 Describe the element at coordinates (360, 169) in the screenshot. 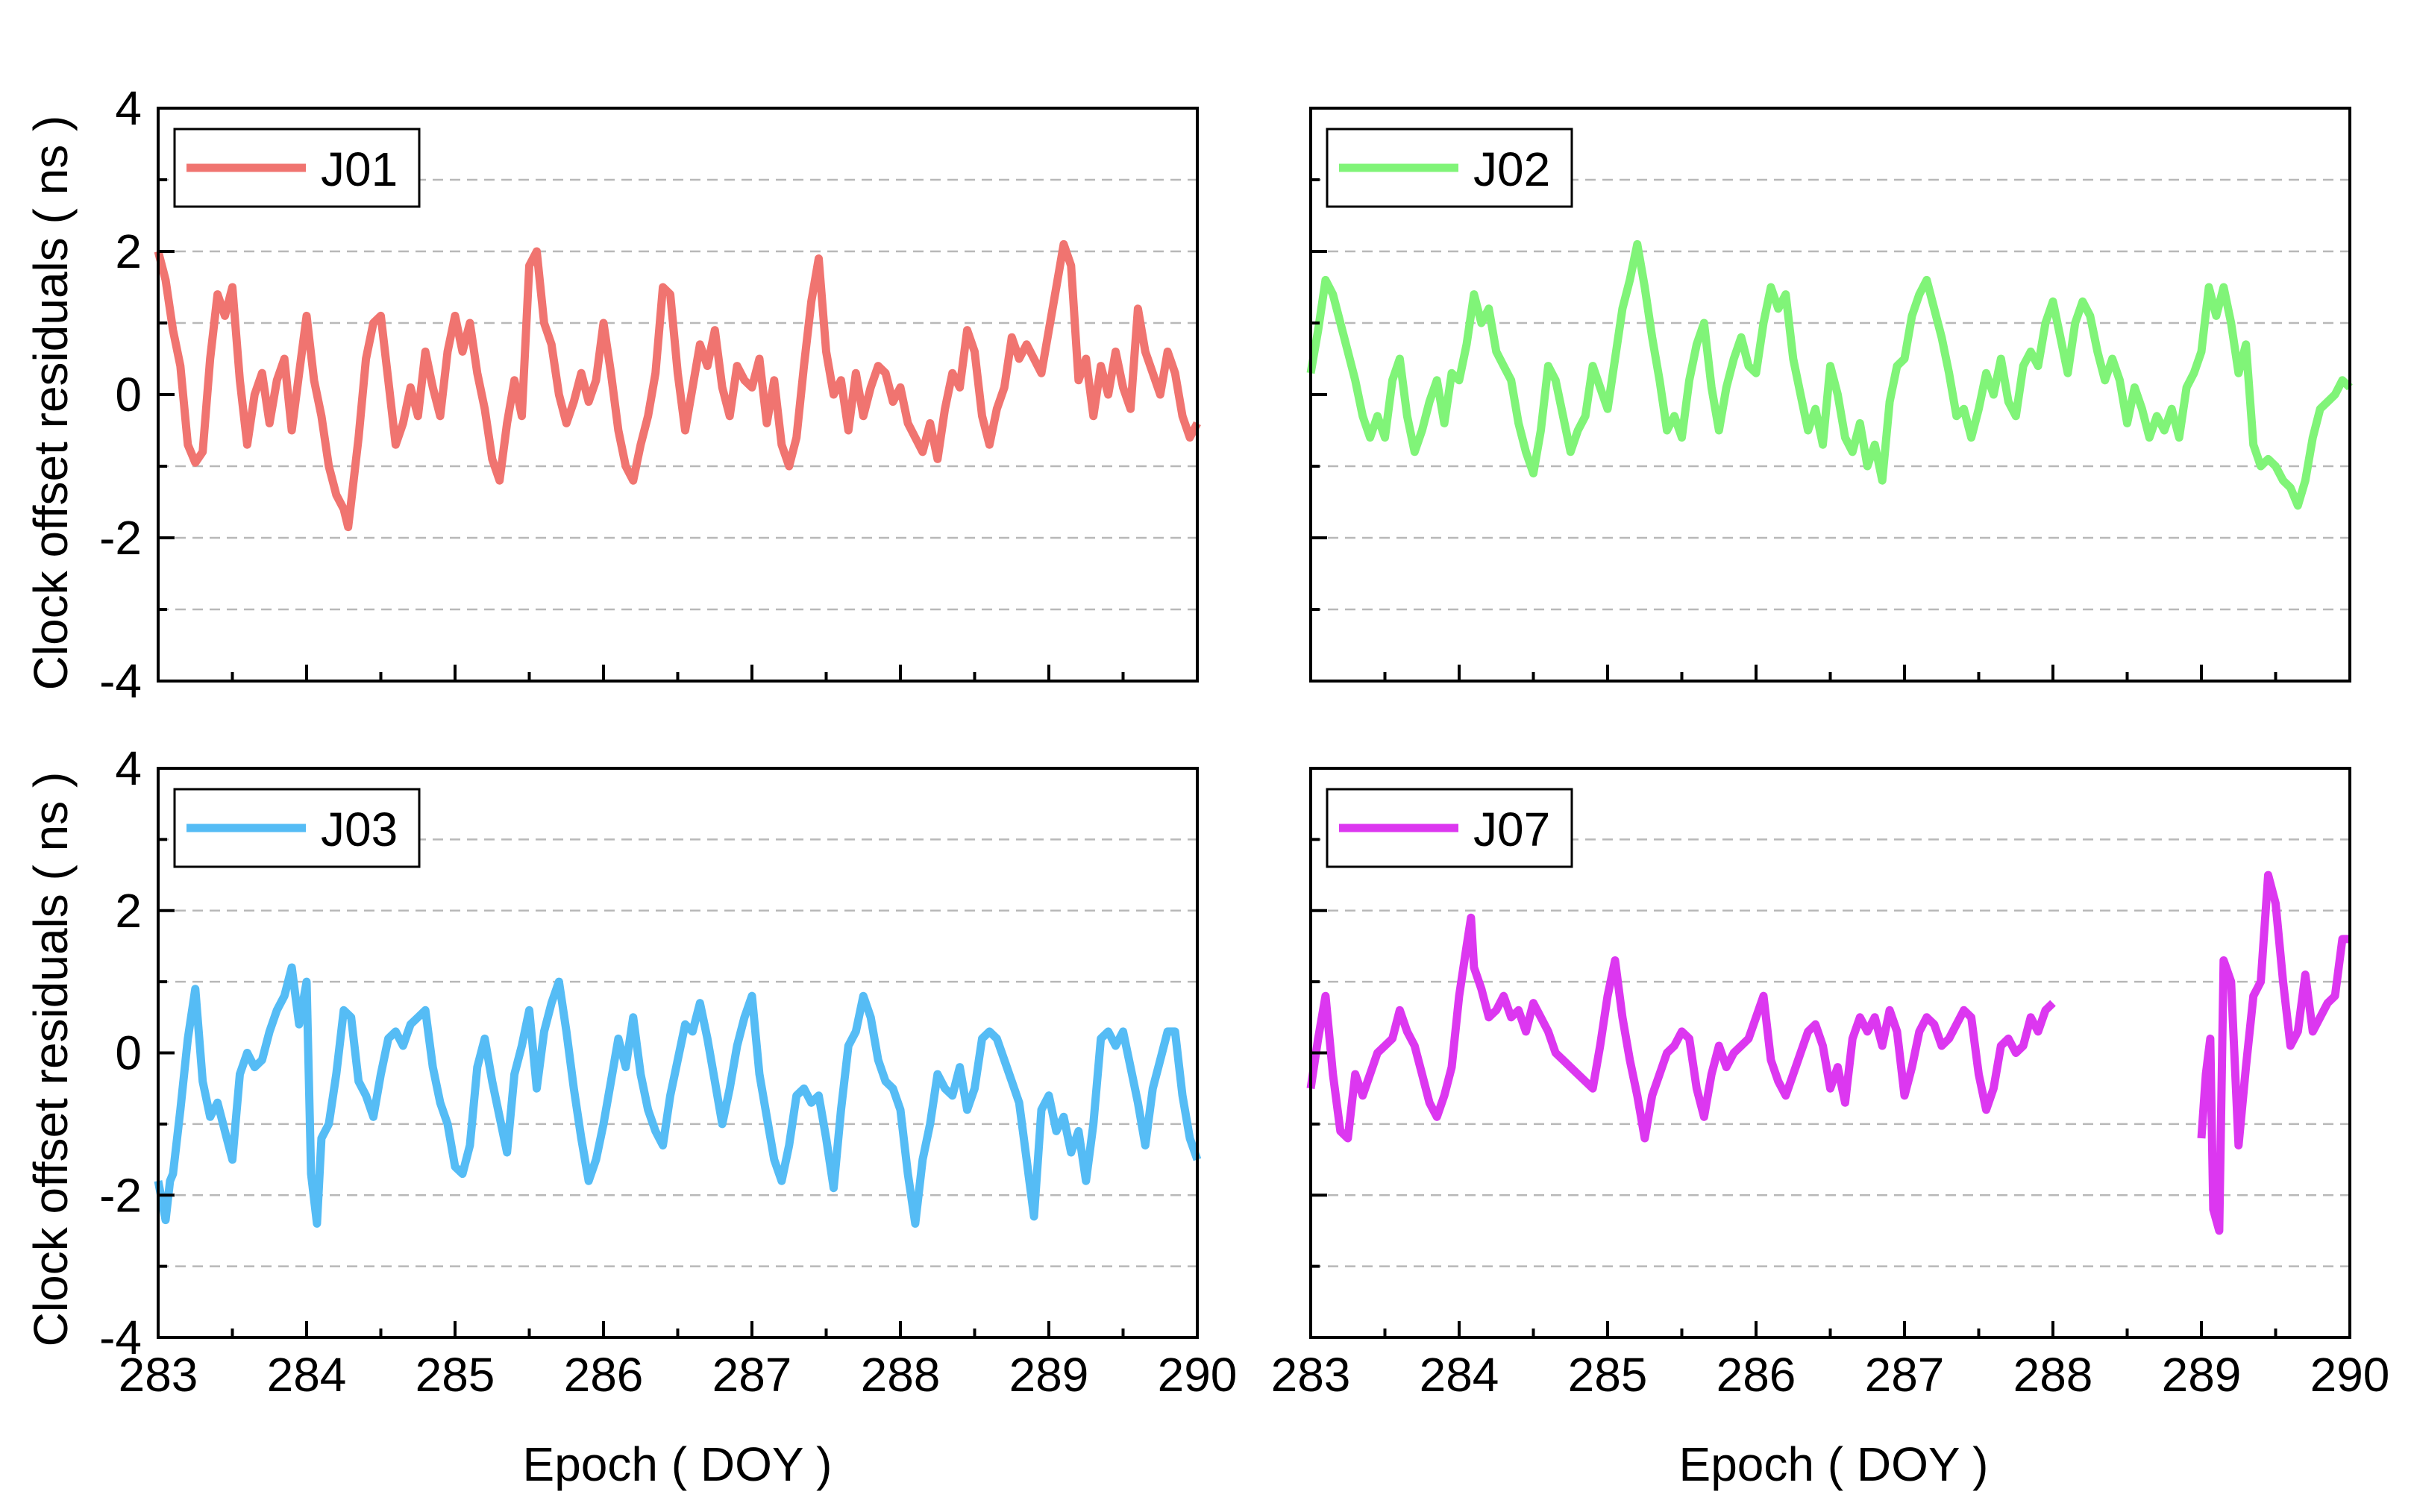

I see `legend-label: J01` at that location.